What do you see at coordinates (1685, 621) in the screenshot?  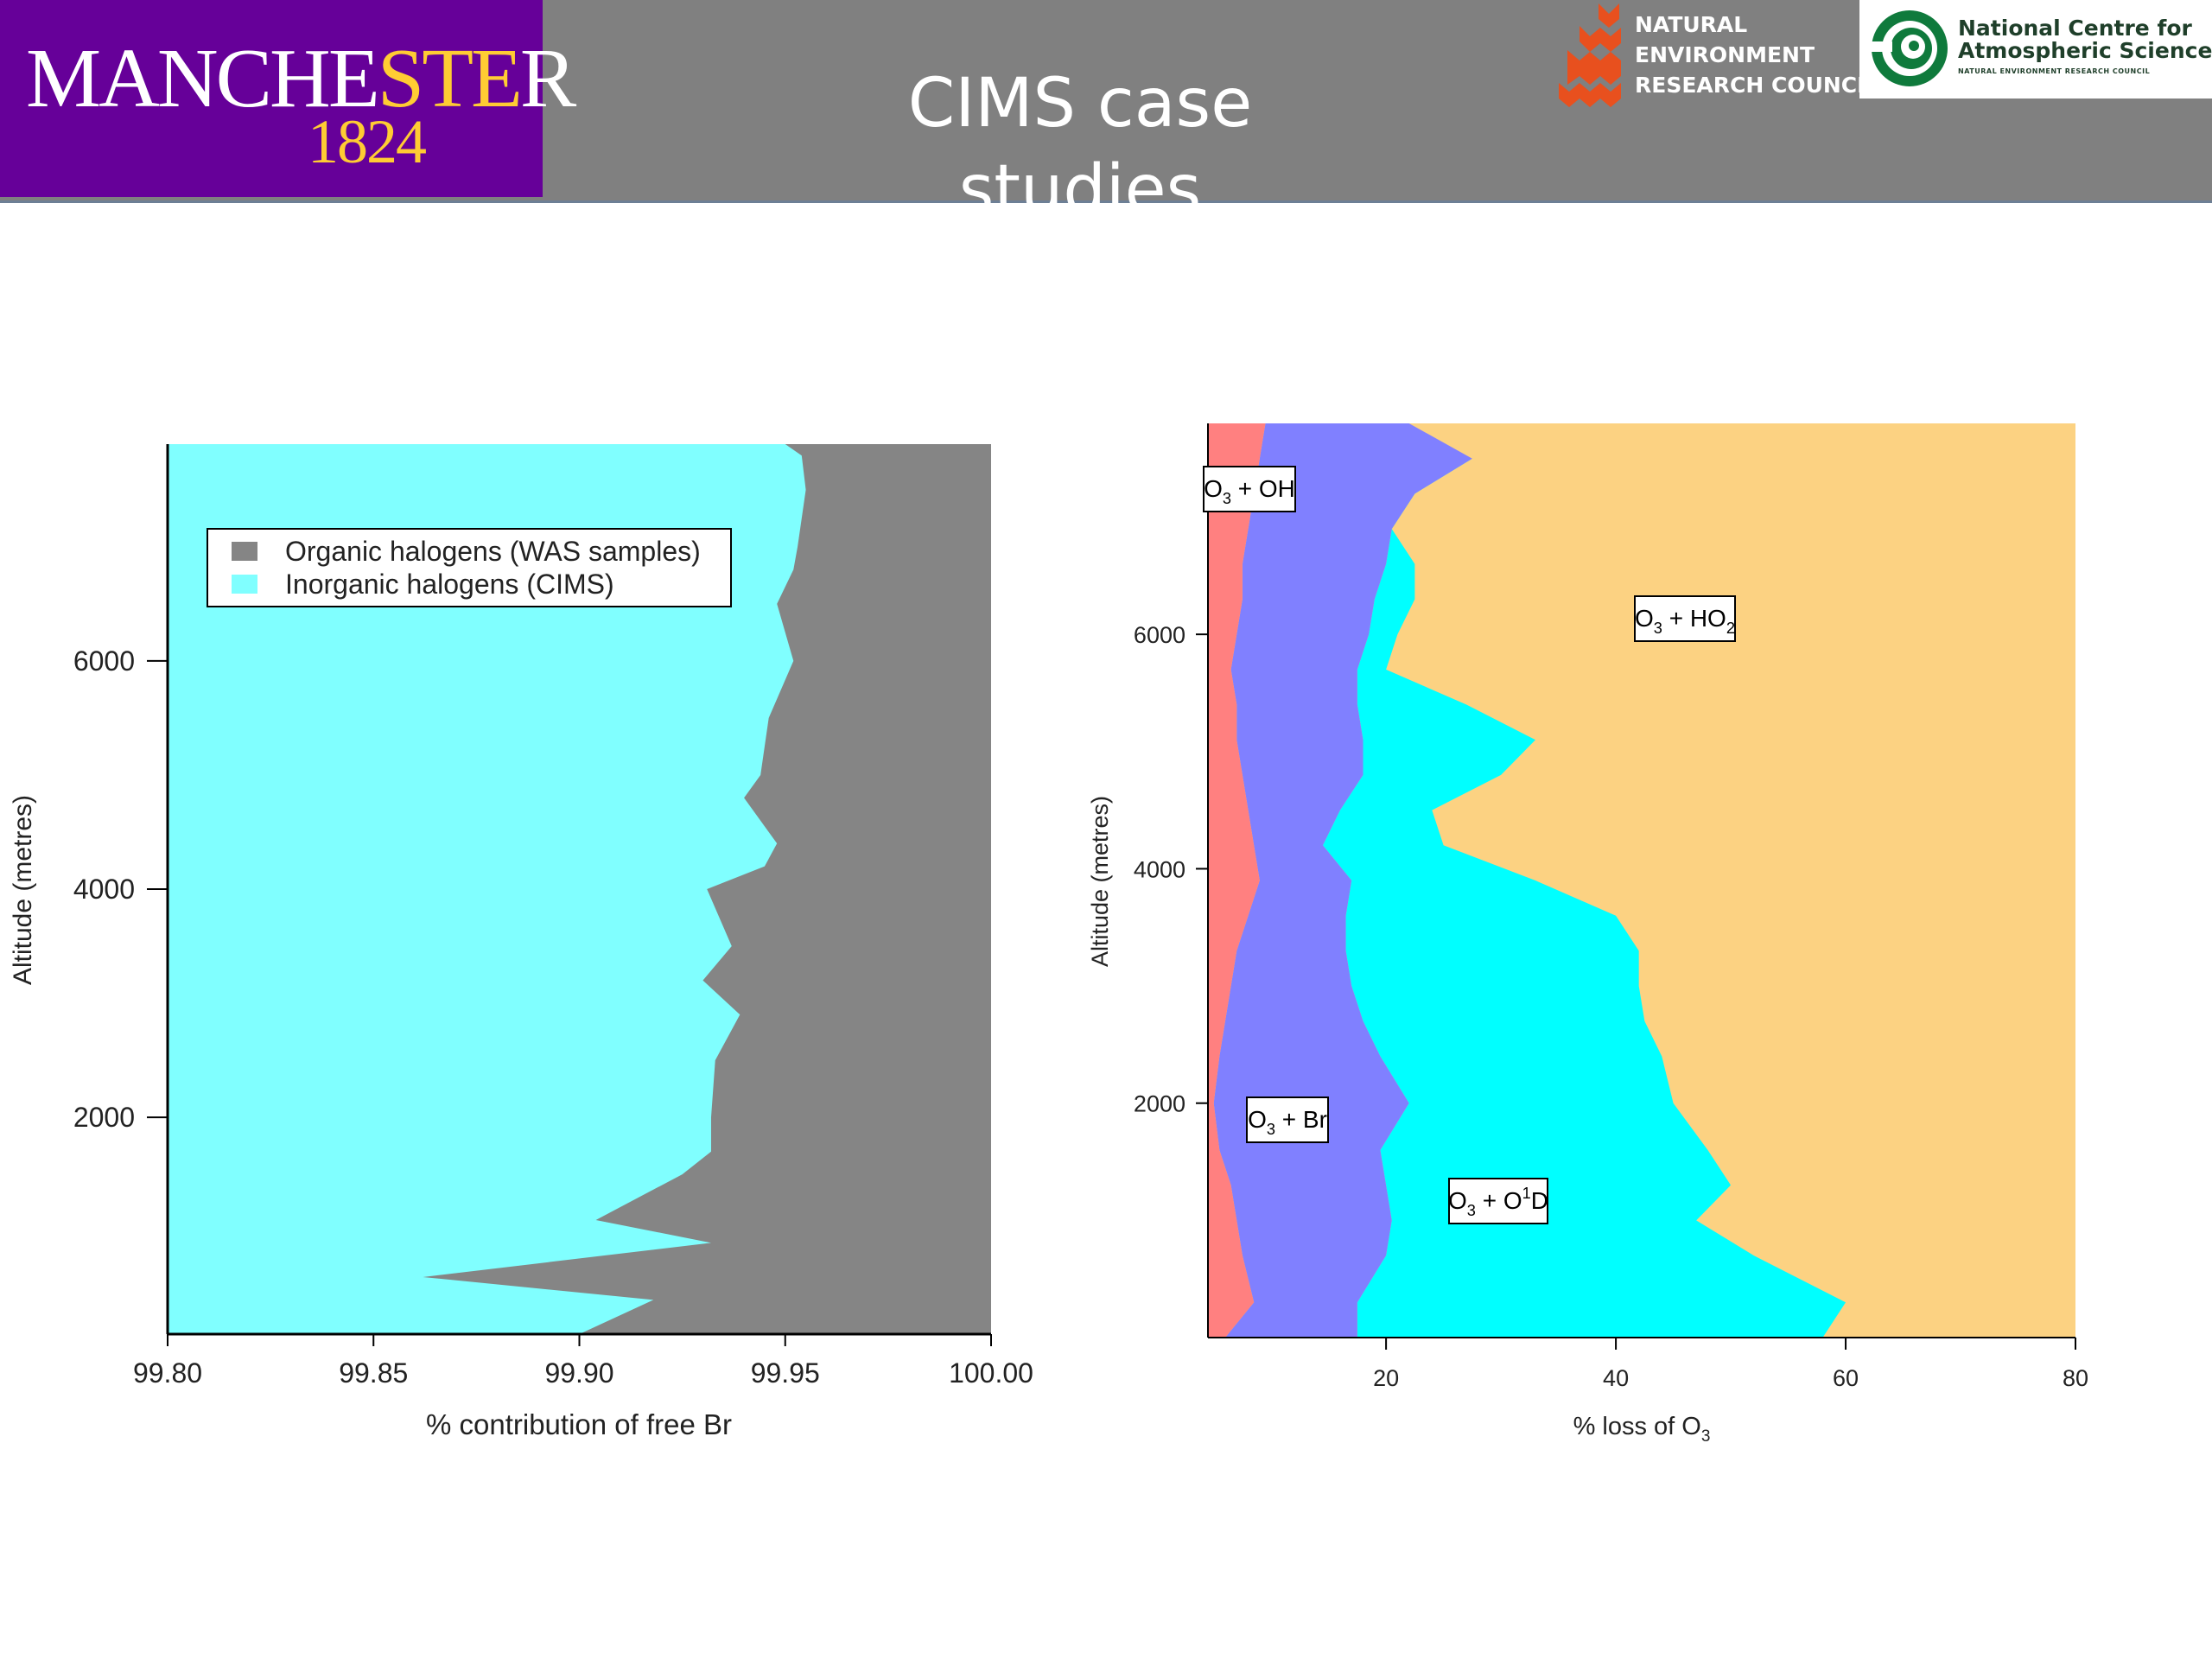 I see `svg-text: O3 + HO2` at bounding box center [1685, 621].